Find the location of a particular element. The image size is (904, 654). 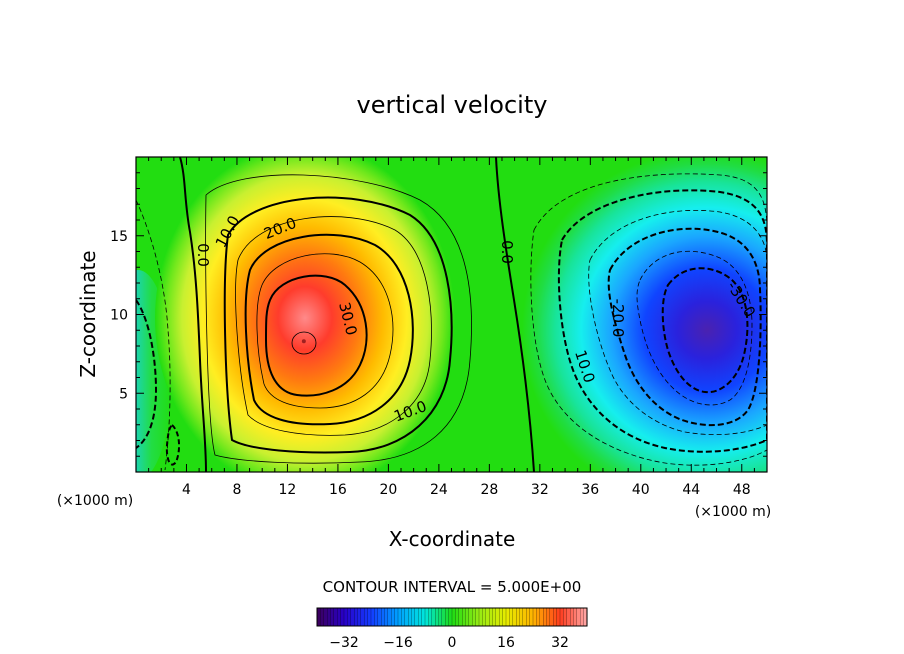

x-tick-label: 32 is located at coordinates (540, 490).